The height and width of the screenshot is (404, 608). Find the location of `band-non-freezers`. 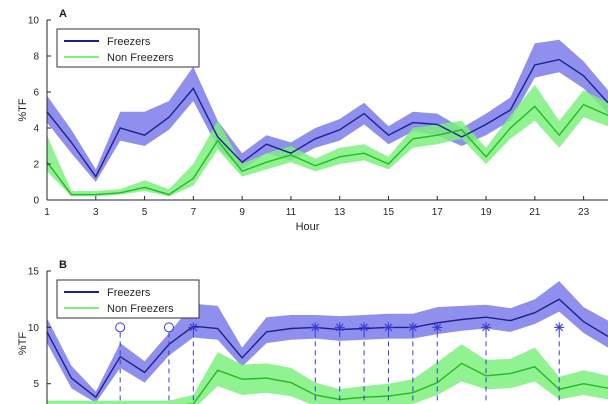

band-non-freezers is located at coordinates (327, 374).